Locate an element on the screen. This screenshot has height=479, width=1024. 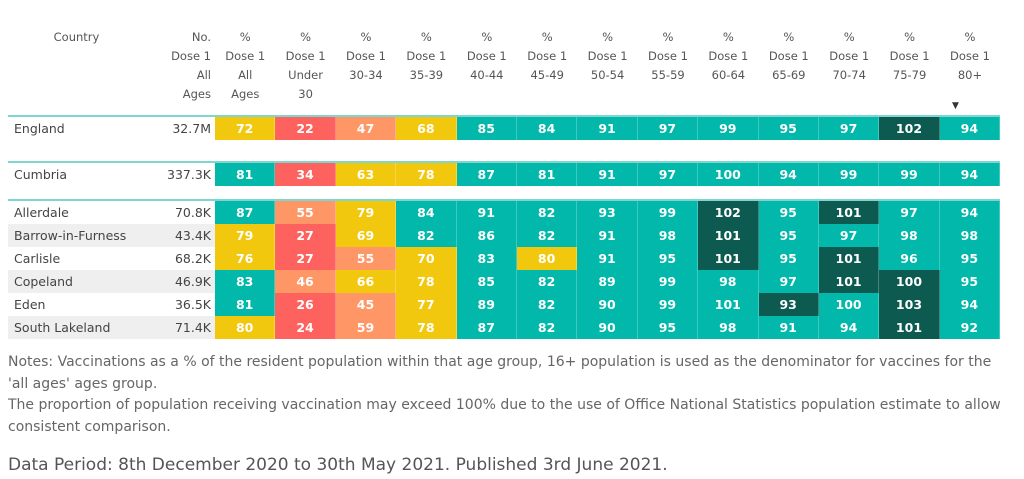
dose1-total: 32.7M is located at coordinates (191, 128).